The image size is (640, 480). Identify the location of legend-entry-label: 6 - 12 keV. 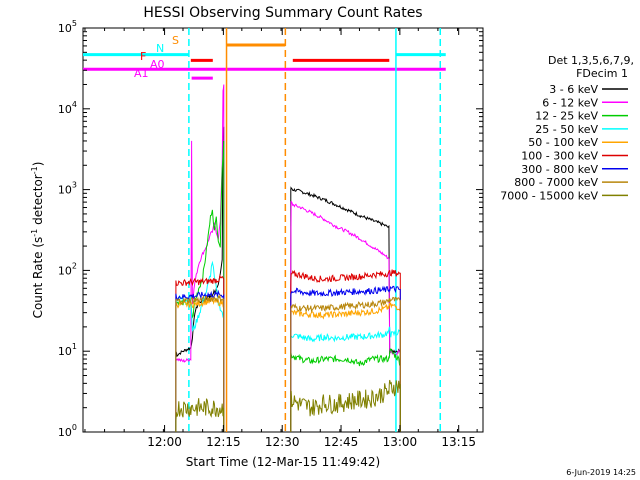
(570, 102).